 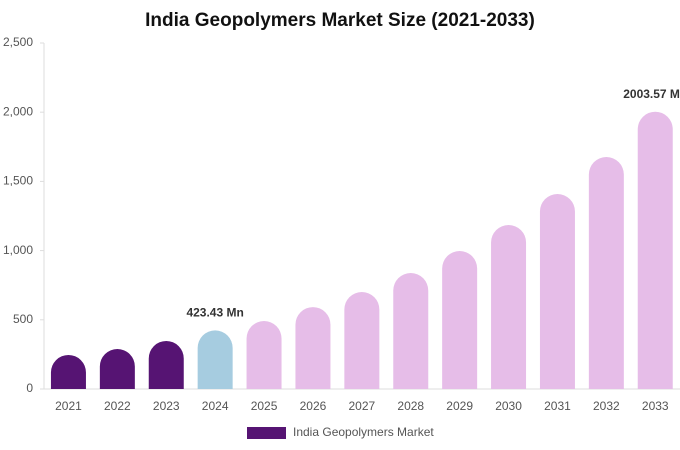 What do you see at coordinates (361, 406) in the screenshot?
I see `x-tick-label: 2027` at bounding box center [361, 406].